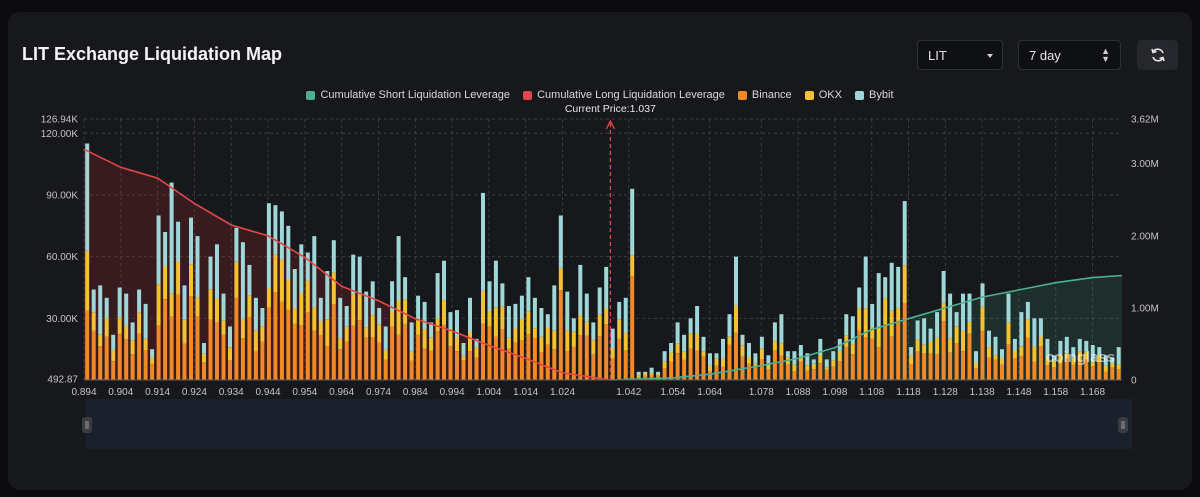 This screenshot has height=497, width=1200. What do you see at coordinates (341, 392) in the screenshot?
I see `x-tick-label: 0.964` at bounding box center [341, 392].